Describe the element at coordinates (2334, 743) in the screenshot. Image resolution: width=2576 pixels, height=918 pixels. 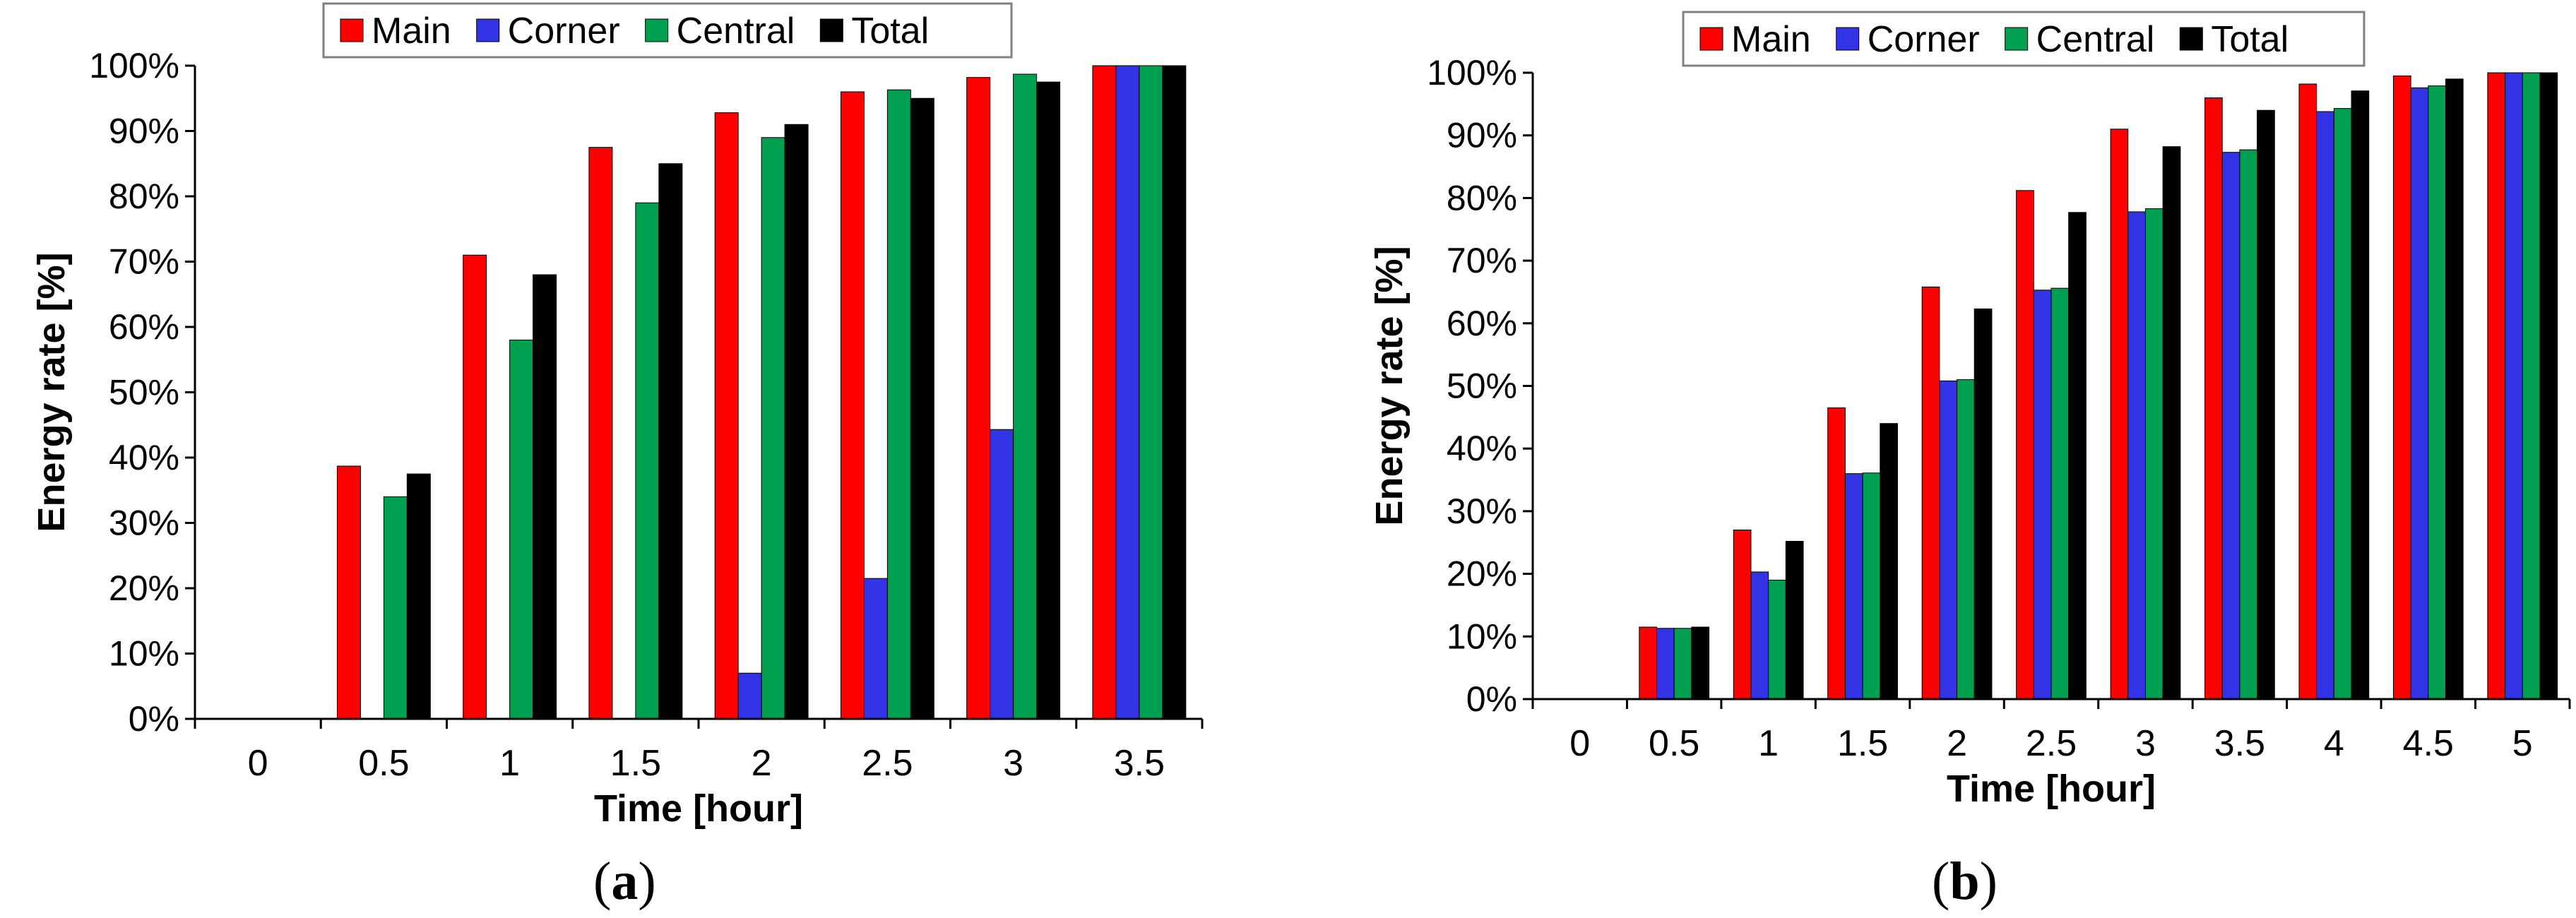
I see `x-tick-label: 4` at that location.